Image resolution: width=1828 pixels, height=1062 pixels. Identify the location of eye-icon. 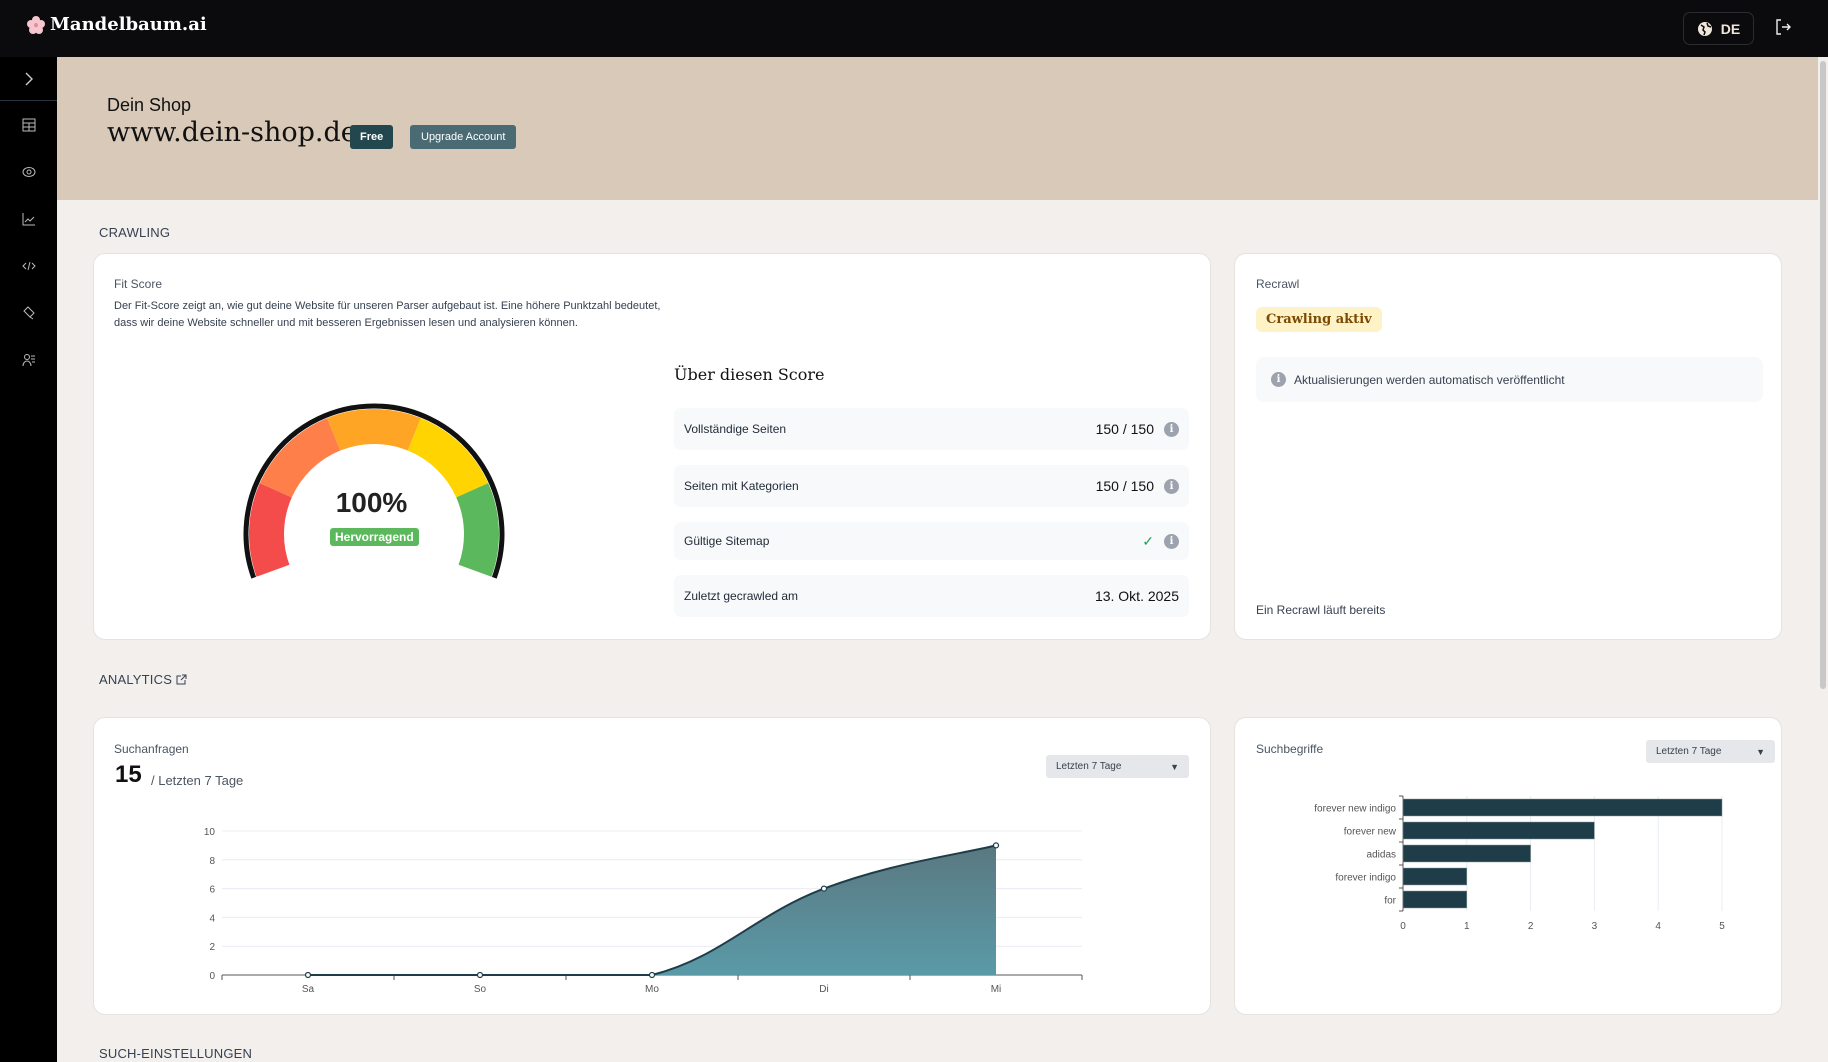
(28, 171).